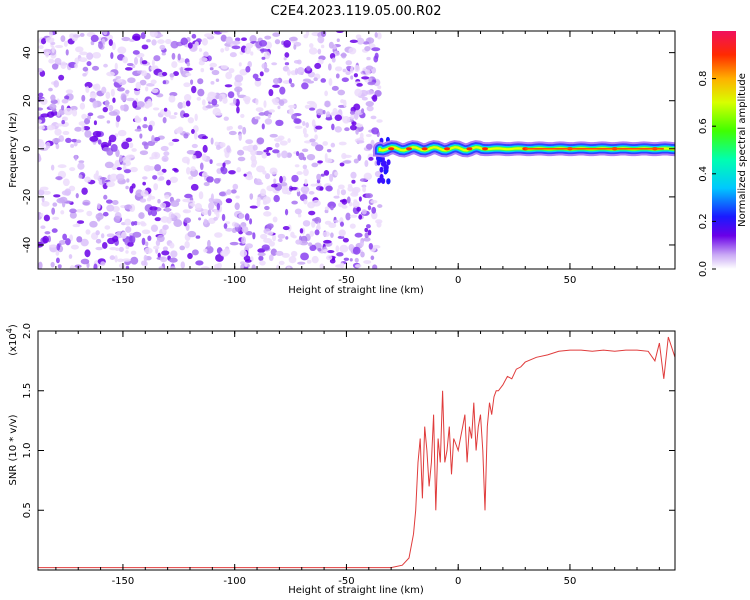 This screenshot has width=750, height=600. I want to click on snr-y-tick-label: 1.0, so click(27, 451).